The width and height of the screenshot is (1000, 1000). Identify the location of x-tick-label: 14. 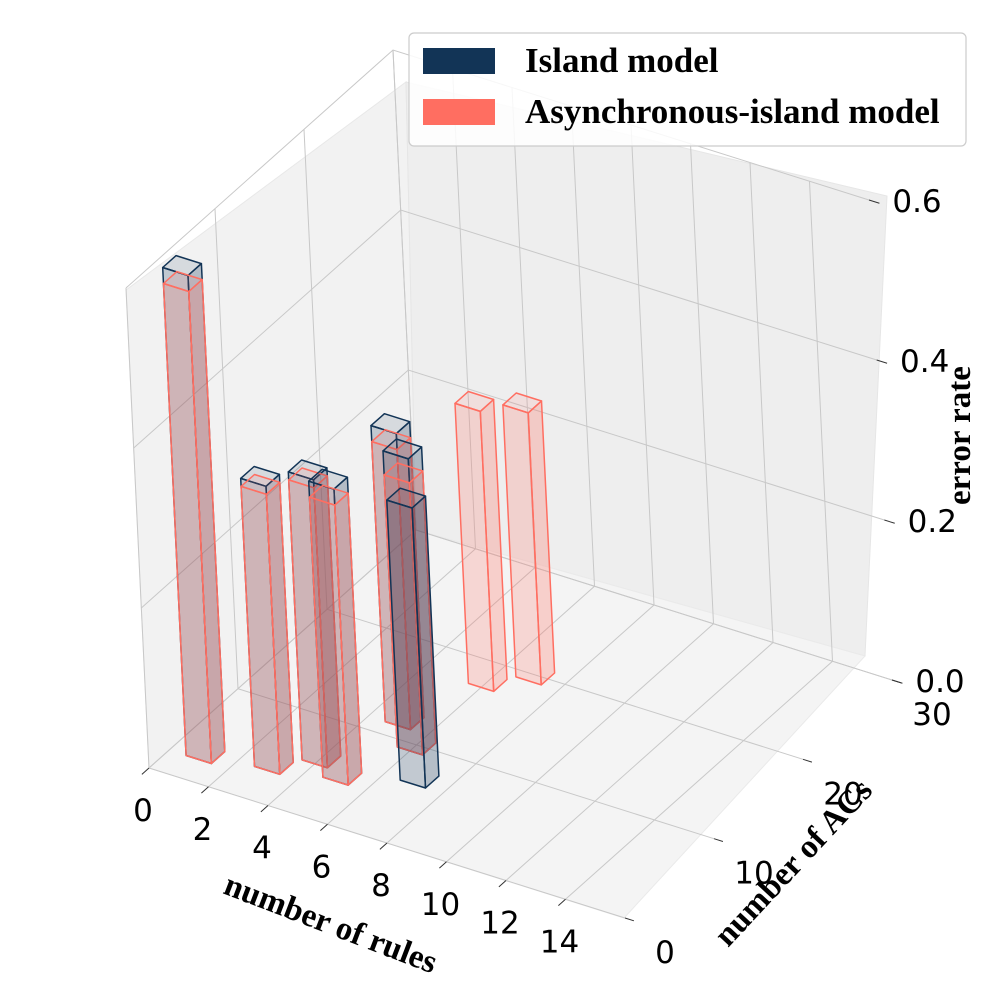
(559, 942).